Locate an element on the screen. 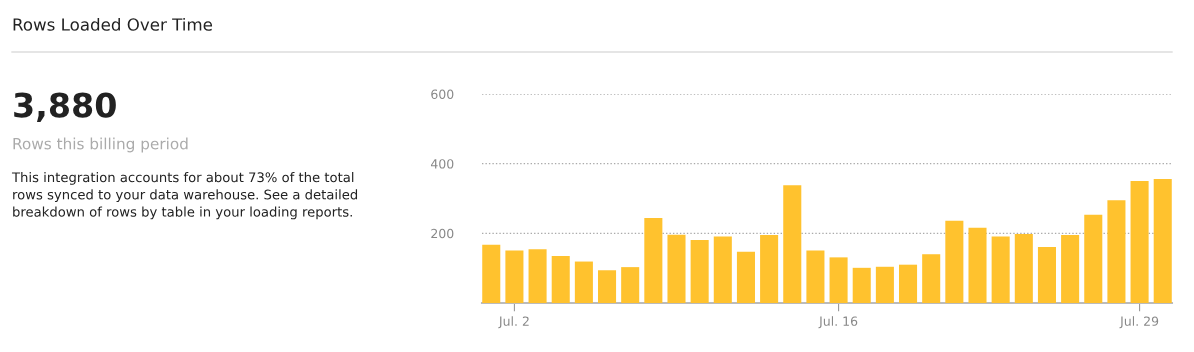  text: This integration accounts for about 73% of the total rows synced to your data warehouse. See a detailed breakdown of rows by table in your loading reports. is located at coordinates (184, 196).